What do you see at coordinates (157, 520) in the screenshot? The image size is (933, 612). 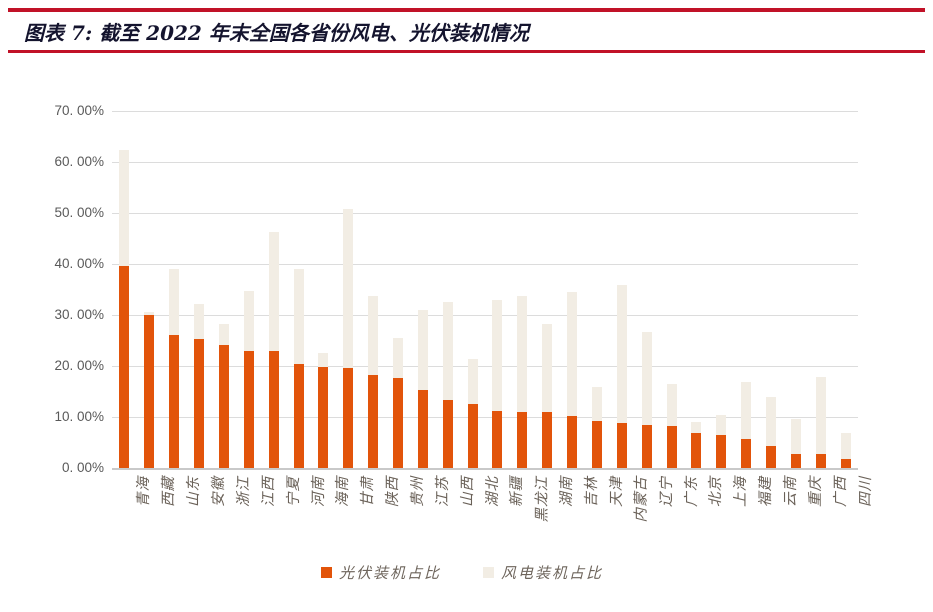 I see `x-label-西藏: 西藏` at bounding box center [157, 520].